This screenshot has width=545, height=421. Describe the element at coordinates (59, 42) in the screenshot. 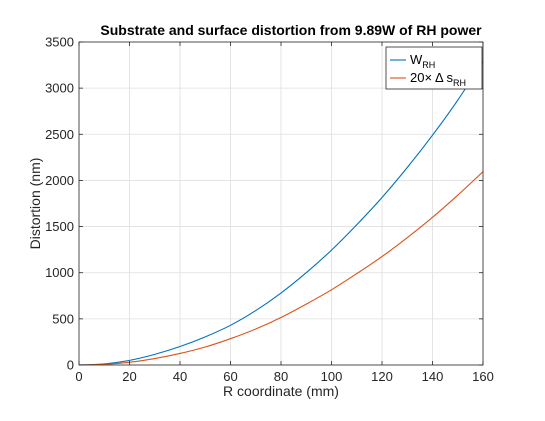

I see `y-tick-label: 3500` at that location.